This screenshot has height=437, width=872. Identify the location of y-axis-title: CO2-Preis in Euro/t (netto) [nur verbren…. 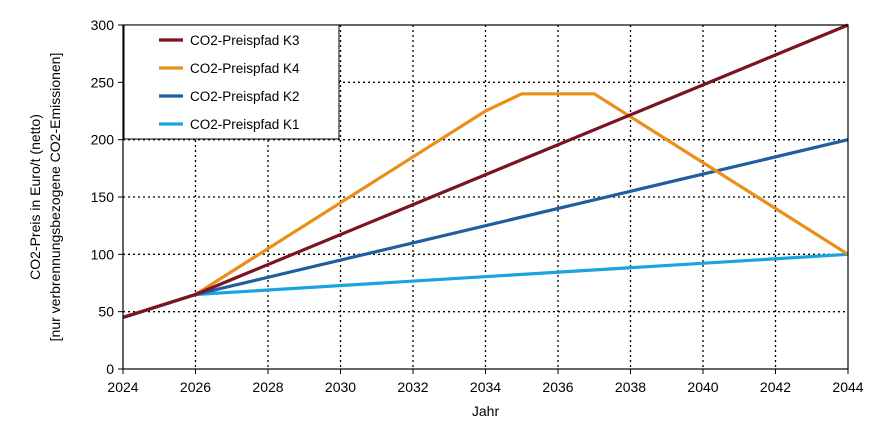
(45, 197).